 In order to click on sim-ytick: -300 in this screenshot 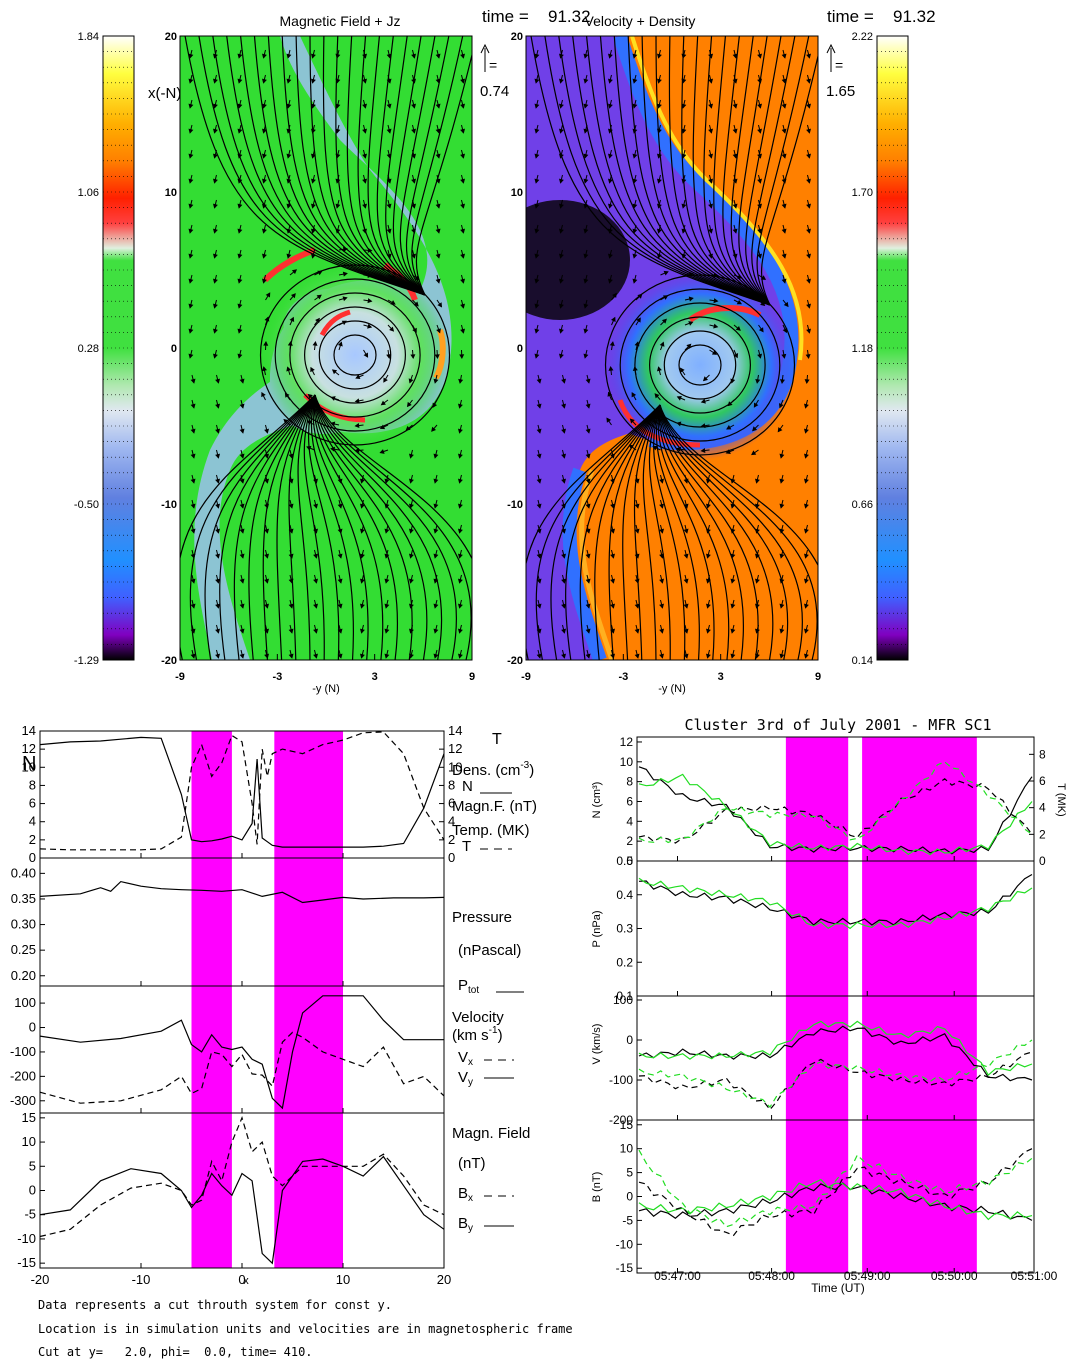, I will do `click(23, 1100)`.